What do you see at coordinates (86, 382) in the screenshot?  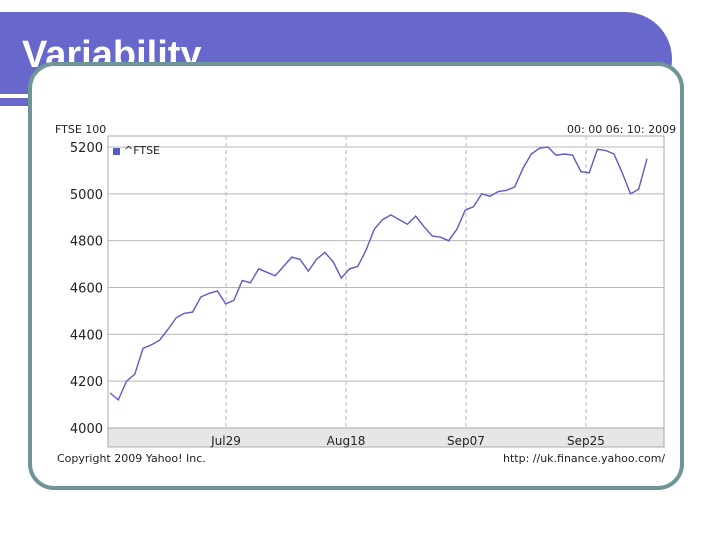 I see `y-tick-label: 4200` at bounding box center [86, 382].